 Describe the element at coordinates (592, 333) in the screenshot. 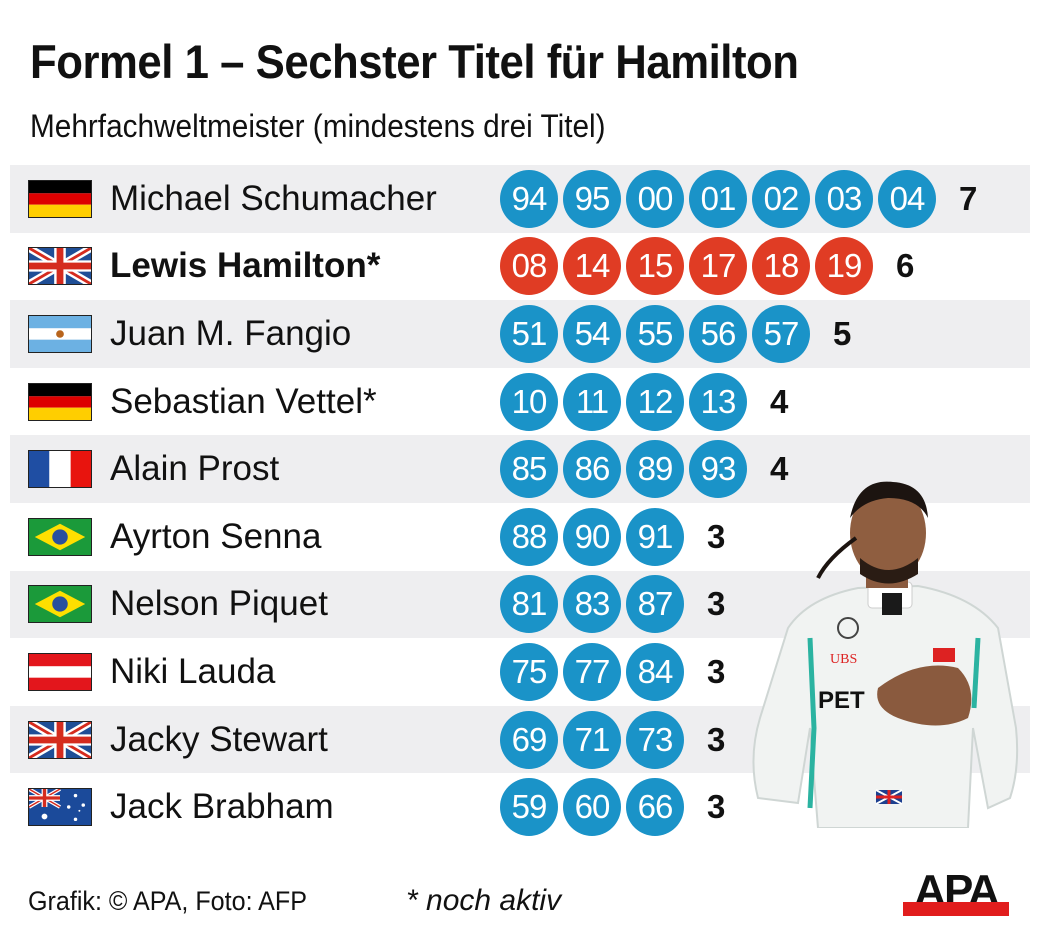

I see `year-bubble: 54` at that location.